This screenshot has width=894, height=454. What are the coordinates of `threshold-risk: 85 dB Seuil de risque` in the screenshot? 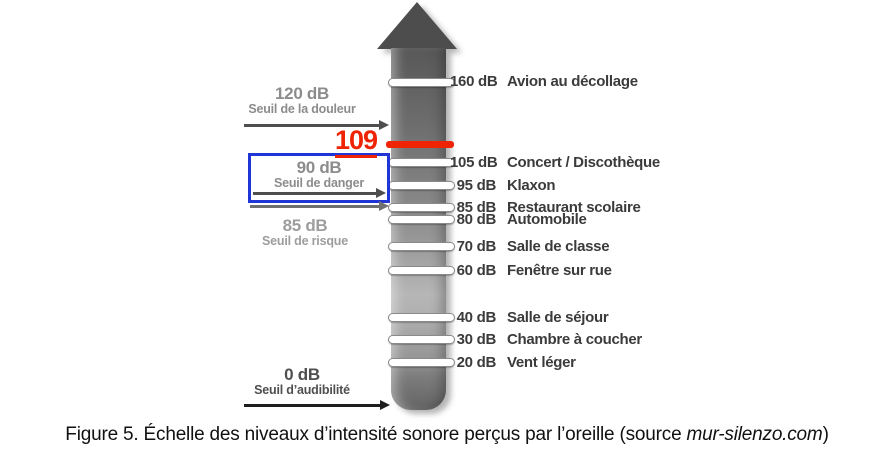 It's located at (305, 232).